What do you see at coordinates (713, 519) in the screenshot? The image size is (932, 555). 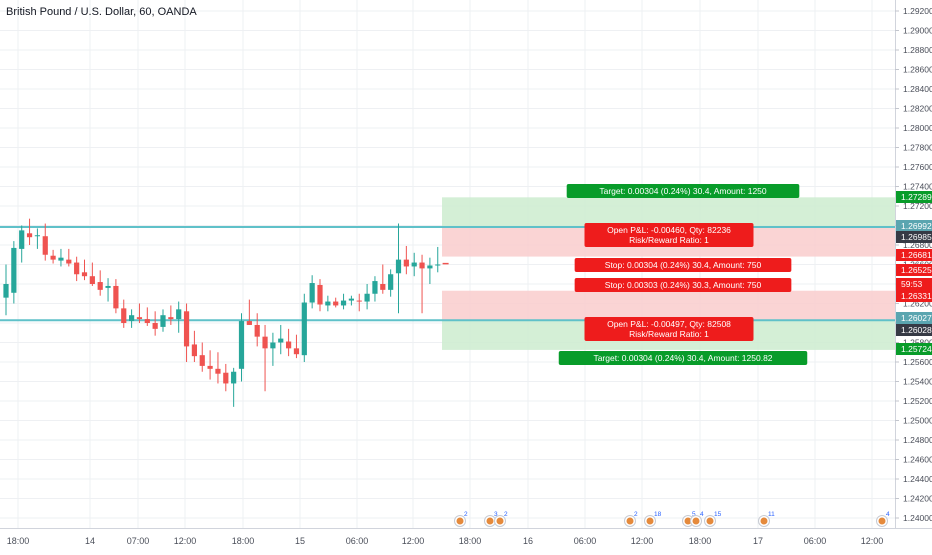 I see `event-flag-icon: 15` at bounding box center [713, 519].